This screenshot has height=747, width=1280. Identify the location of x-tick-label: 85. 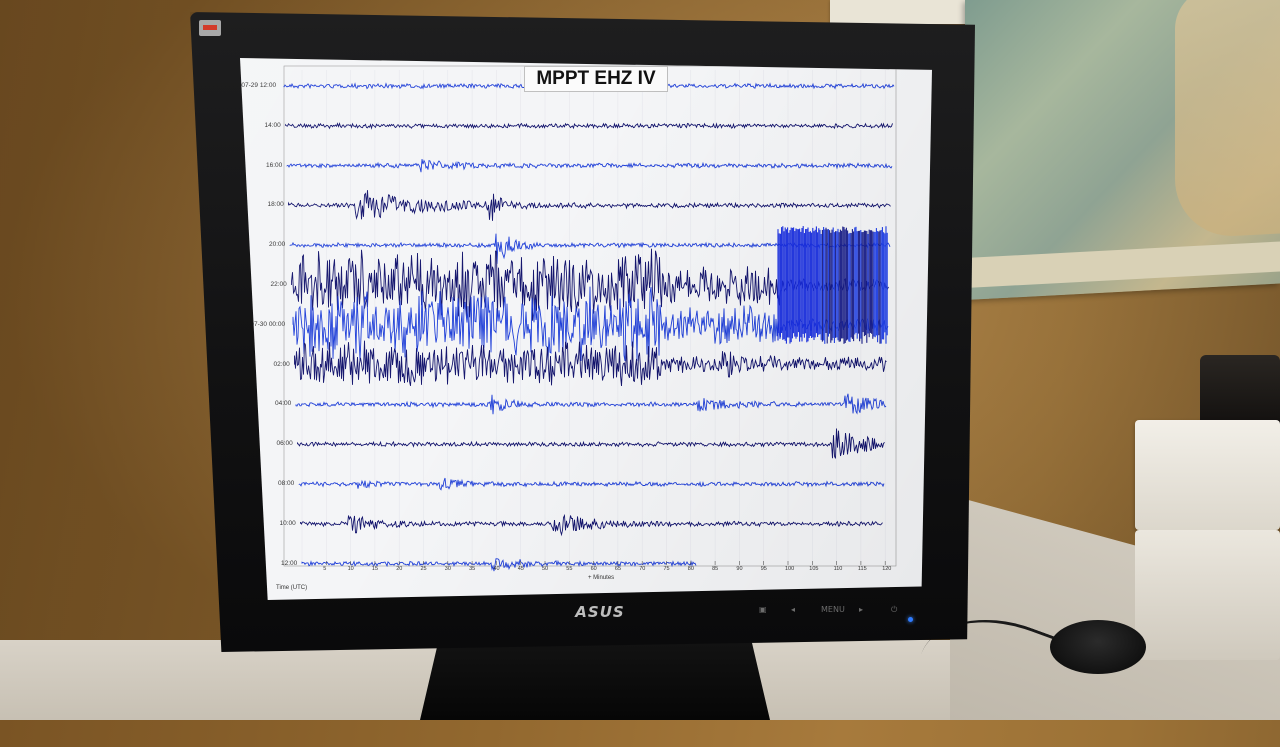
(715, 569).